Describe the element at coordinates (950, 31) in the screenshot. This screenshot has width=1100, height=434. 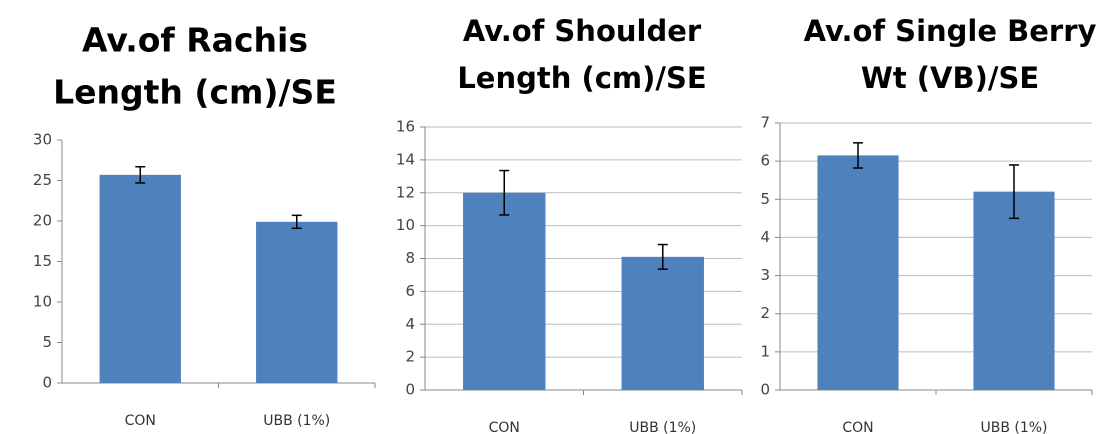
I see `chart-title: Av.of Single Berry` at that location.